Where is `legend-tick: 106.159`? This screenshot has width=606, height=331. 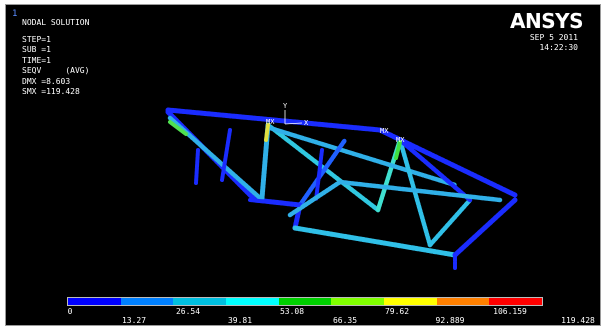
legend-tick: 106.159 is located at coordinates (510, 311).